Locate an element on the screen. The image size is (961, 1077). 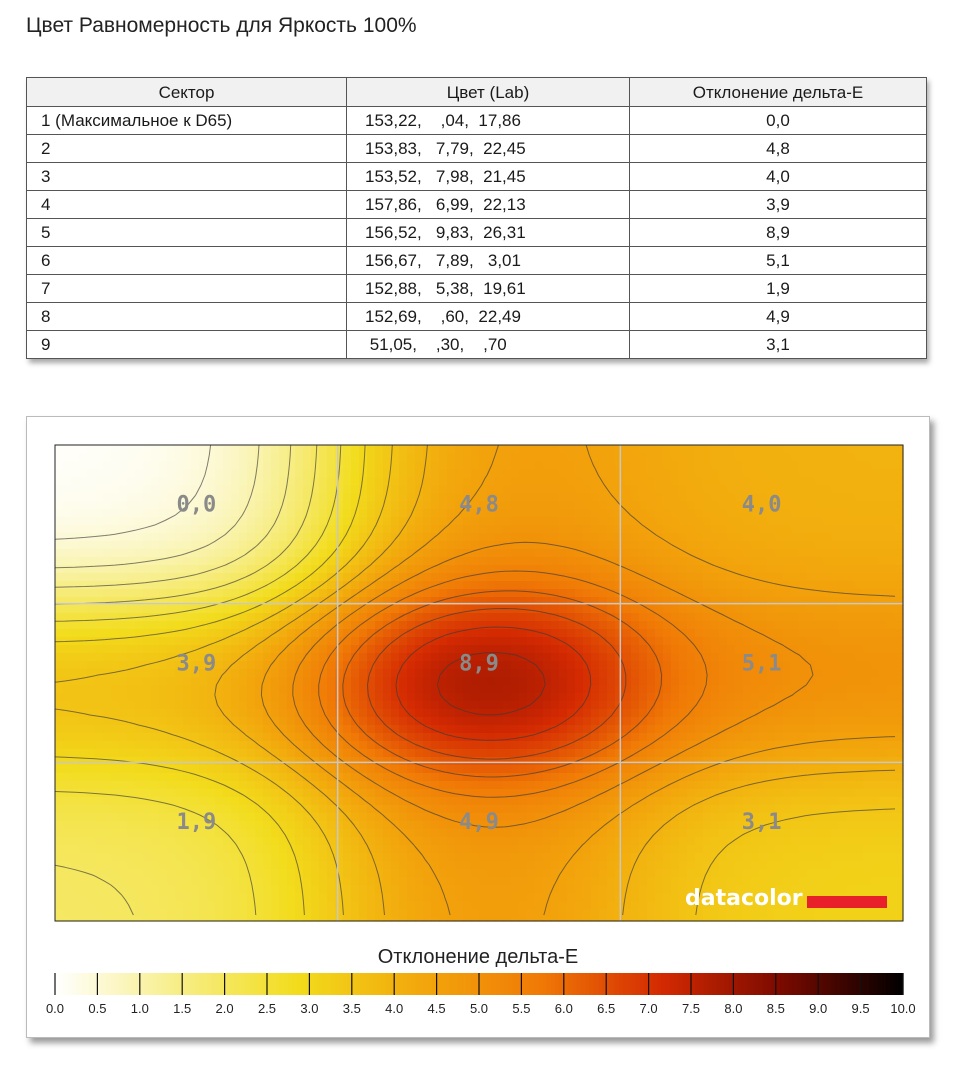
cell-sector: 7 is located at coordinates (186, 288).